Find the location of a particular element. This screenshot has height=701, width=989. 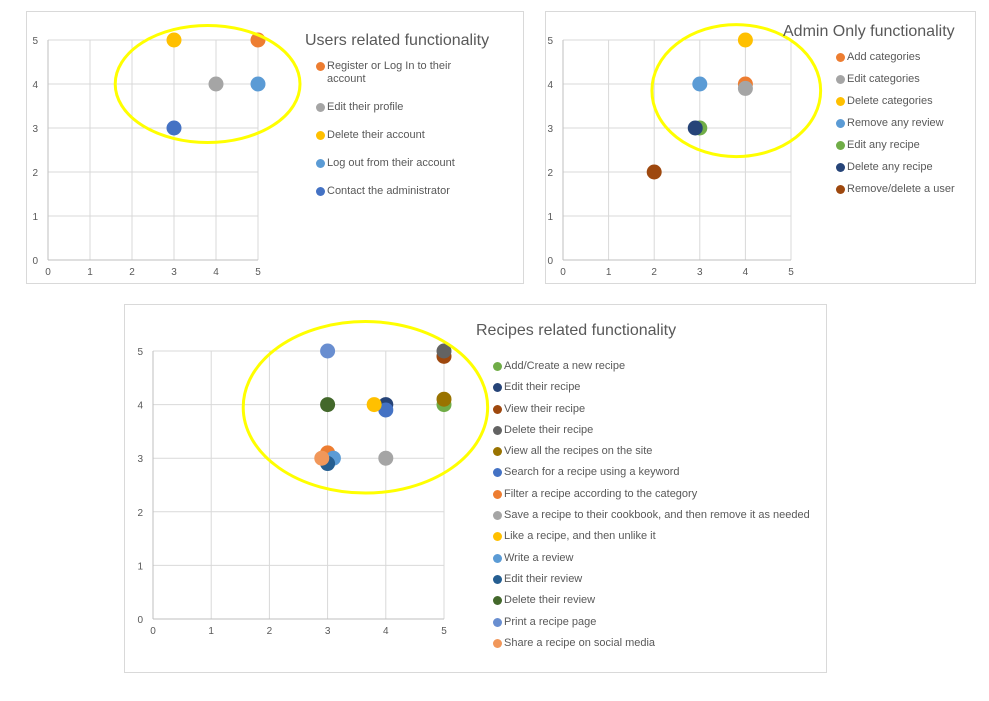

legend-item: Edit any recipe is located at coordinates (906, 145).